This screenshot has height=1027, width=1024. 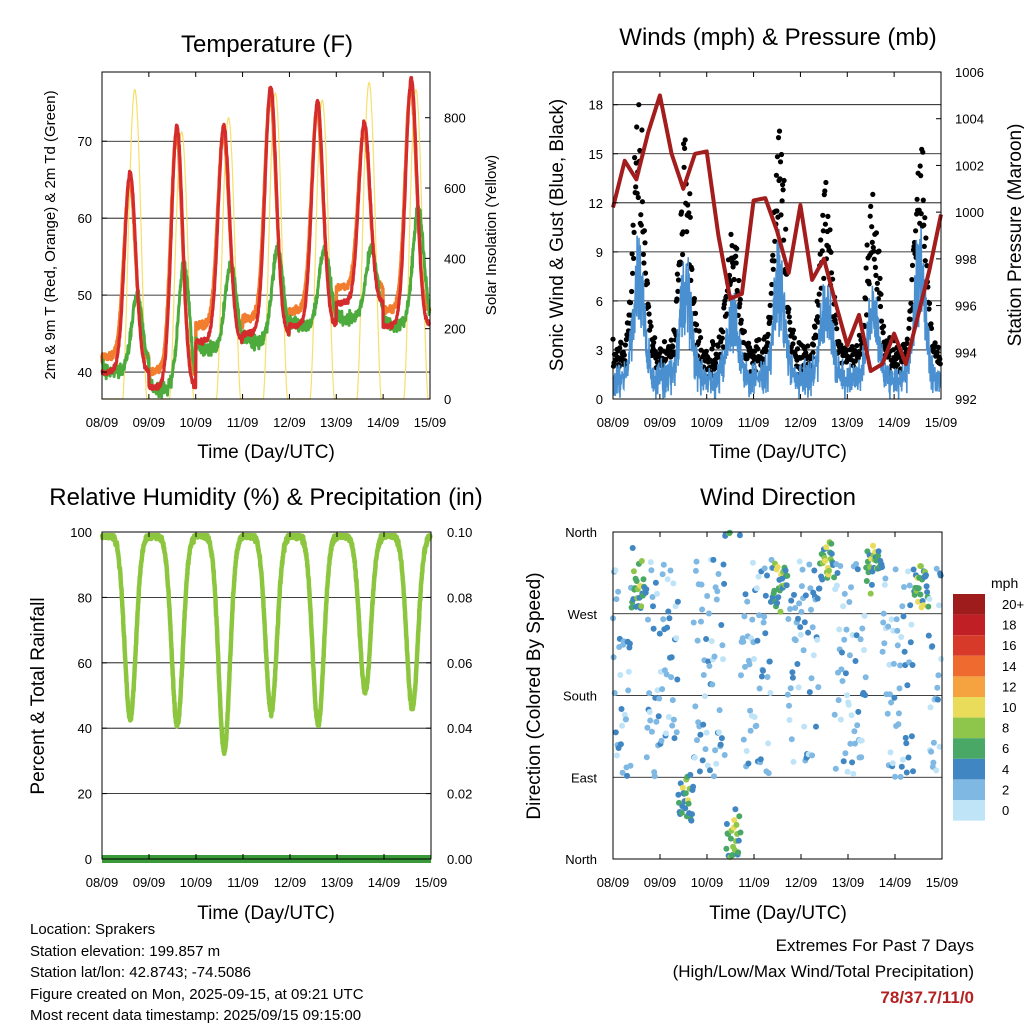 I want to click on colorbar-label: 14, so click(x=1009, y=666).